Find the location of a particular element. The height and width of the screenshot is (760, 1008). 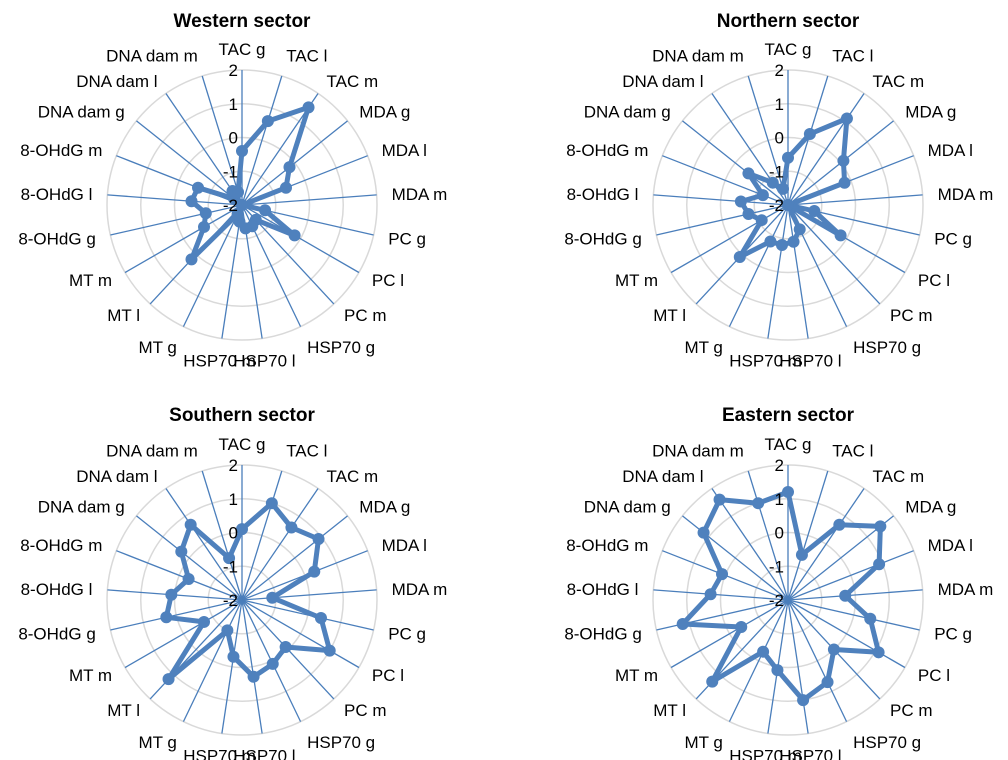

category-label: 8-OHdG m is located at coordinates (61, 150).